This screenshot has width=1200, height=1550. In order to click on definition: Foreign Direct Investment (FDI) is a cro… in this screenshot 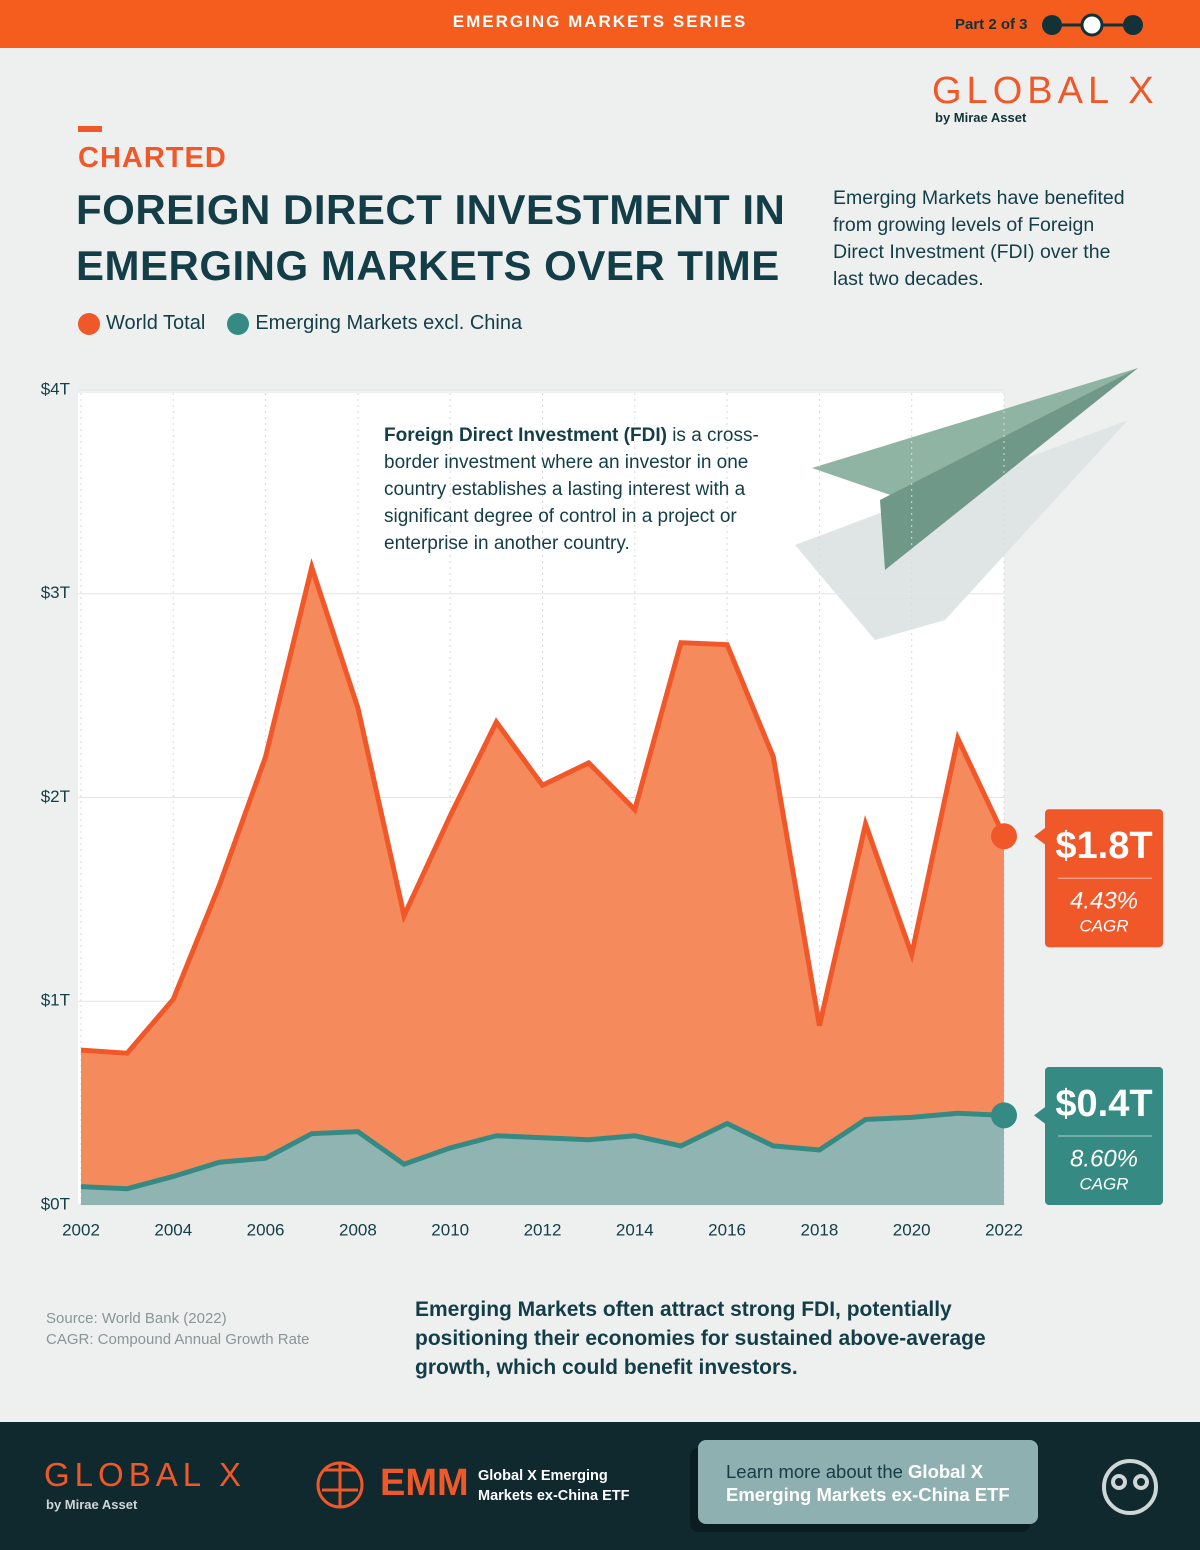, I will do `click(594, 489)`.